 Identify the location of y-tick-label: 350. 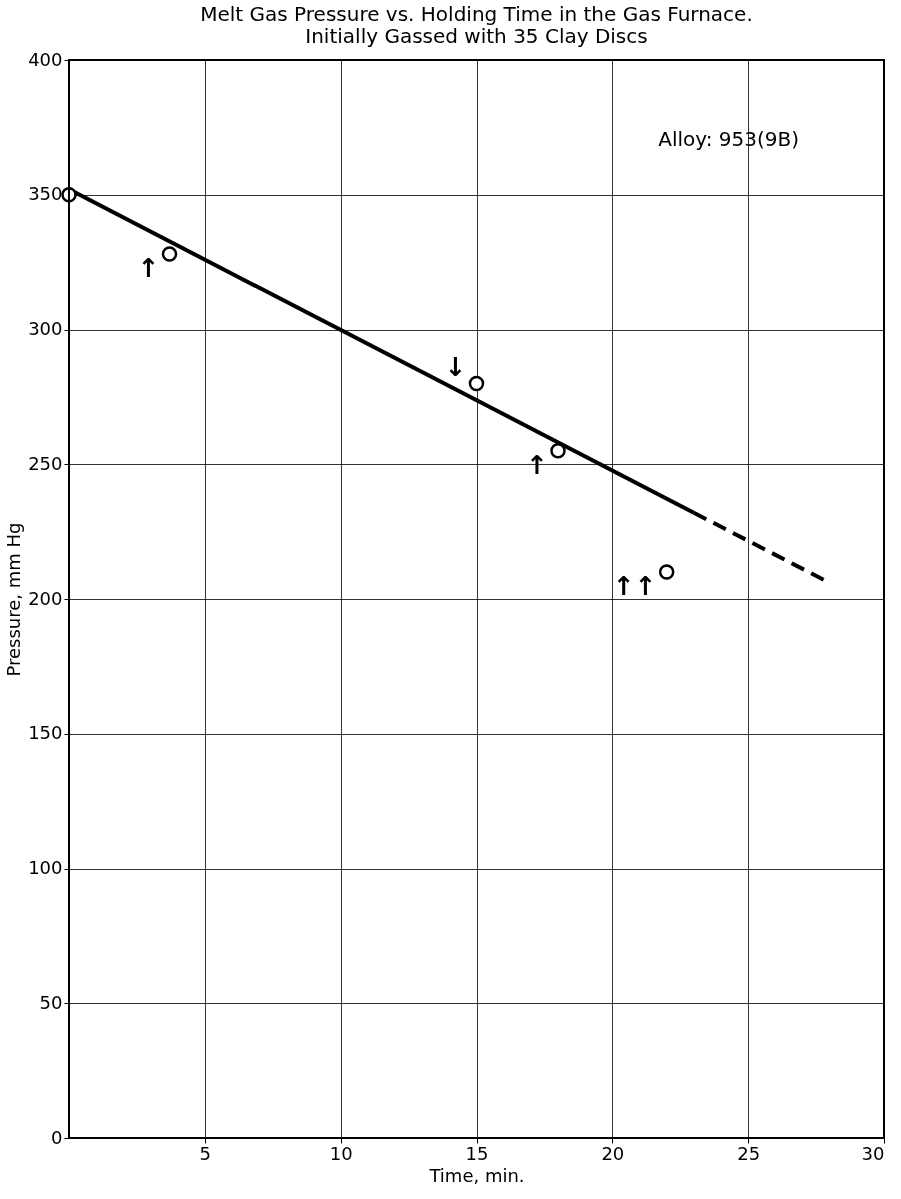
(45, 194).